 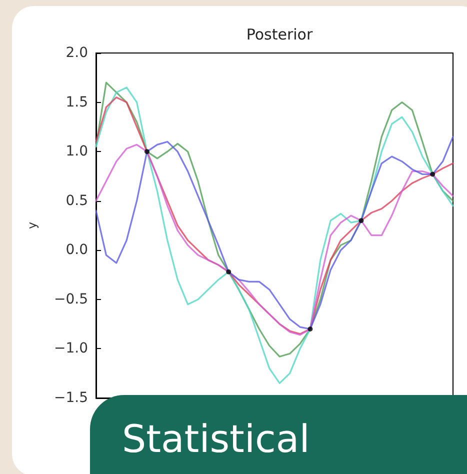 What do you see at coordinates (71, 299) in the screenshot?
I see `y-tick-label: −0.5` at bounding box center [71, 299].